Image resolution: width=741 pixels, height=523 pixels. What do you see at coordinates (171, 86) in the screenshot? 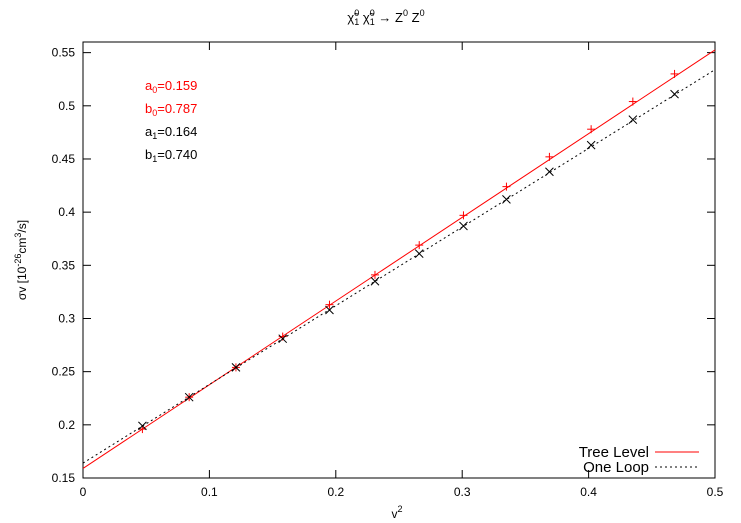
I see `fit-parameter-0: a0=0.159` at bounding box center [171, 86].